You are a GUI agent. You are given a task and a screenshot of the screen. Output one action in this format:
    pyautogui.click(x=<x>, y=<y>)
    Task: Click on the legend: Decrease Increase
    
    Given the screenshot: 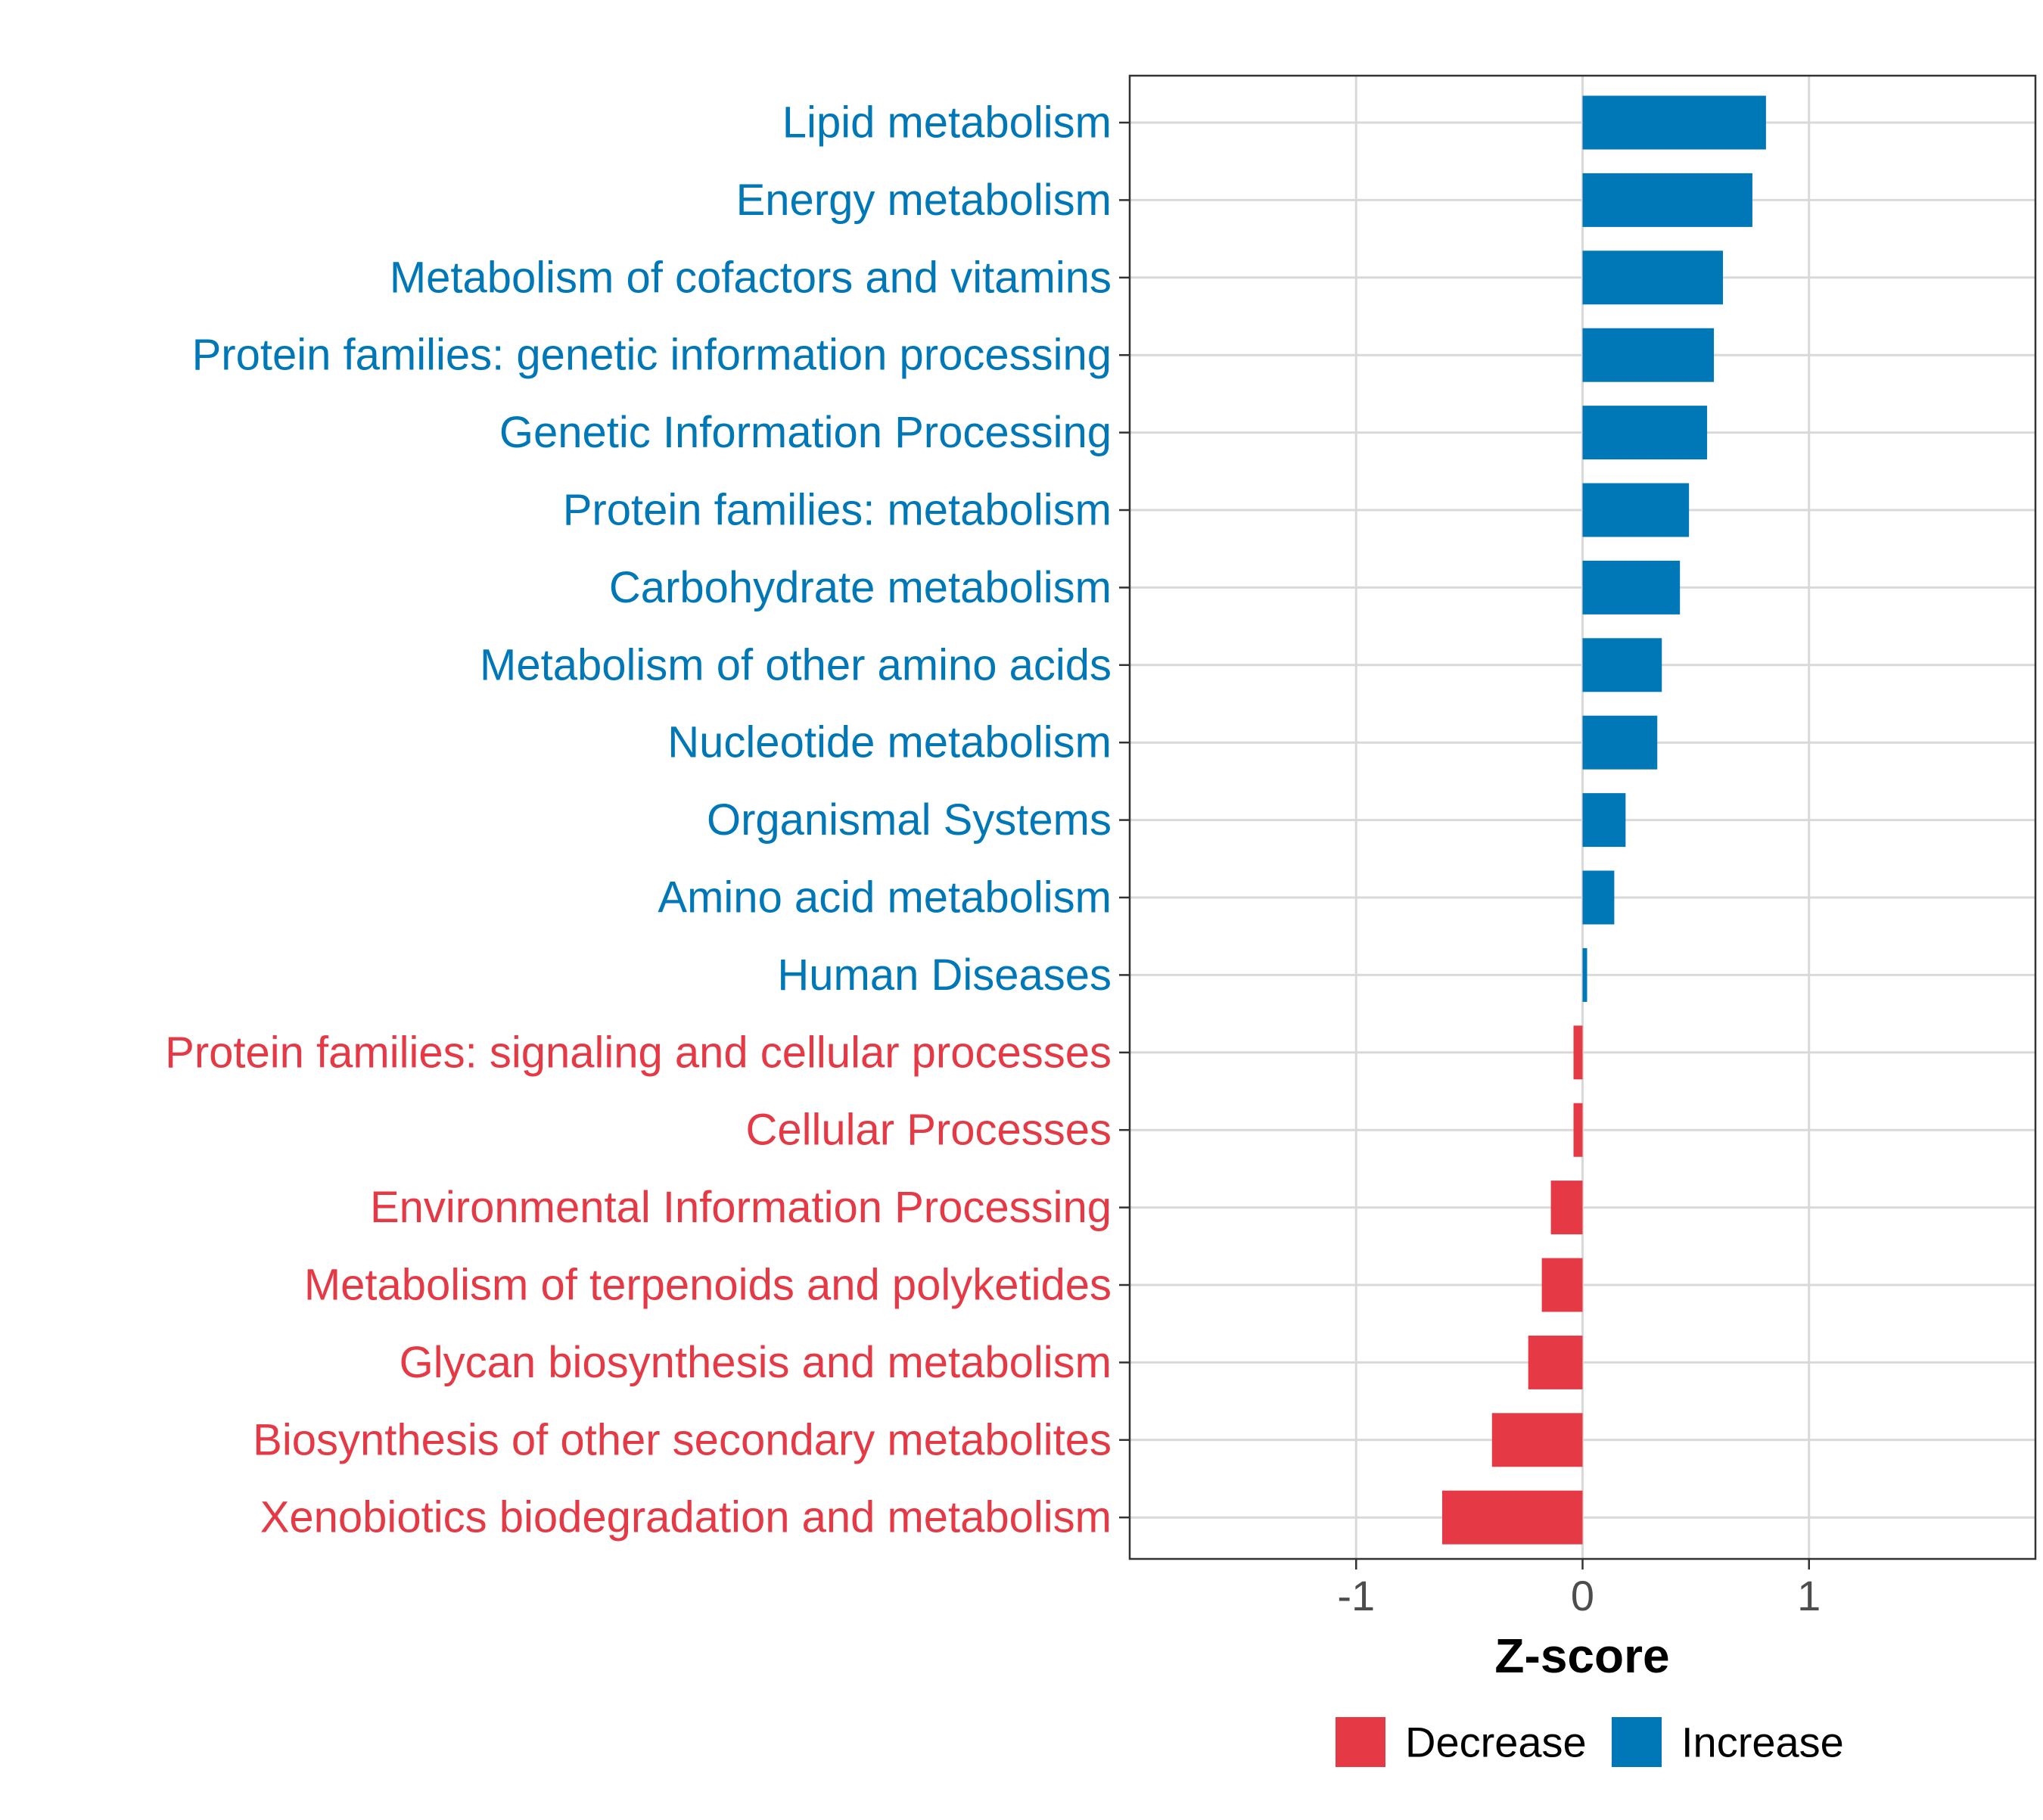 What is the action you would take?
    pyautogui.click(x=1590, y=1742)
    